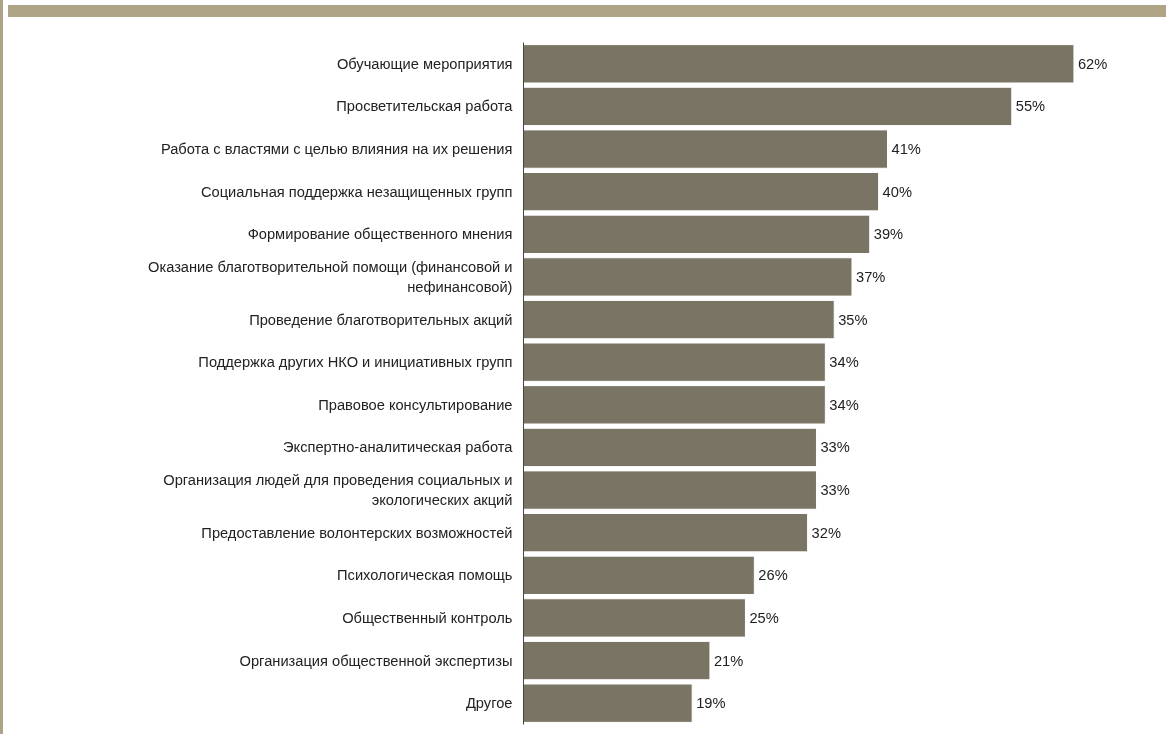  I want to click on data-label: 55%, so click(1030, 106).